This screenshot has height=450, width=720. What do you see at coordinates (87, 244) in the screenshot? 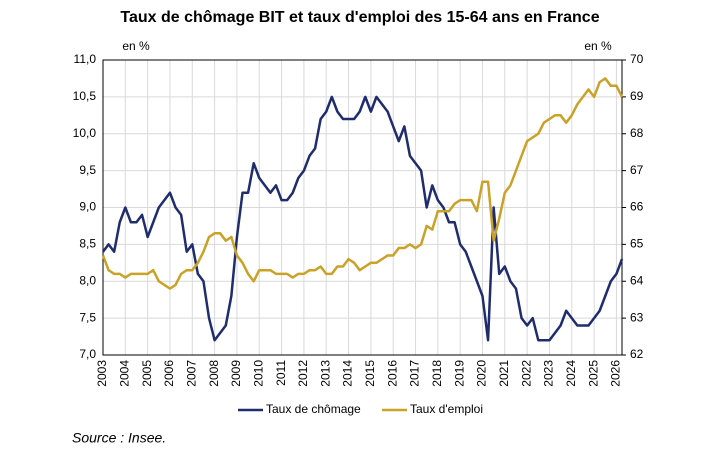
I see `y-tick-label: 8,5` at bounding box center [87, 244].